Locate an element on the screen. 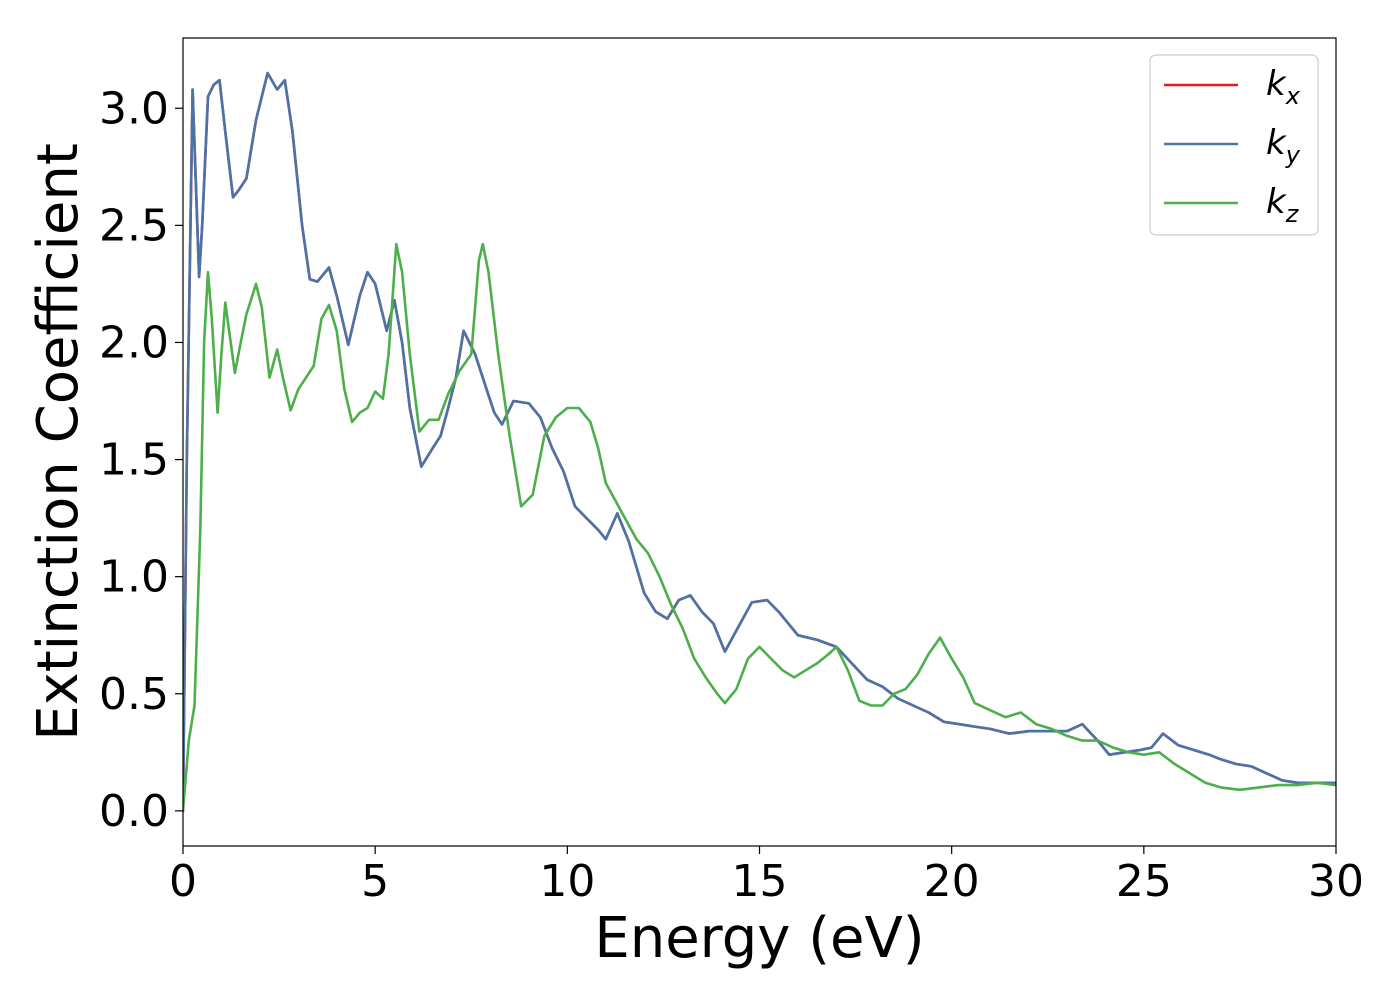  x-tick-label: 15 is located at coordinates (760, 881).